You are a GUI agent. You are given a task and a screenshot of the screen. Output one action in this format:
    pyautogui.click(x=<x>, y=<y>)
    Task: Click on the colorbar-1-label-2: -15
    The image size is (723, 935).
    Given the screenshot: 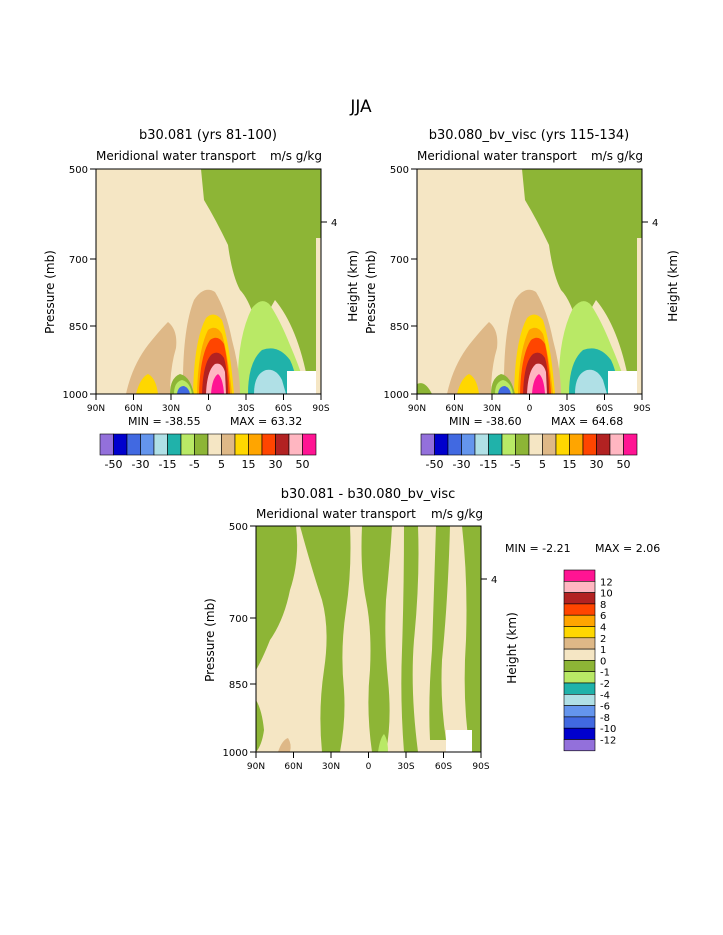 What is the action you would take?
    pyautogui.click(x=168, y=464)
    